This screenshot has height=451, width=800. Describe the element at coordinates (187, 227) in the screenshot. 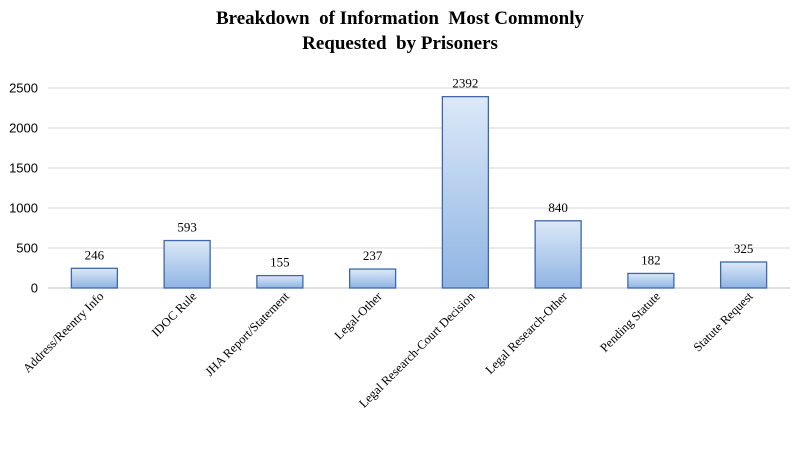

I see `data-label: 593` at that location.